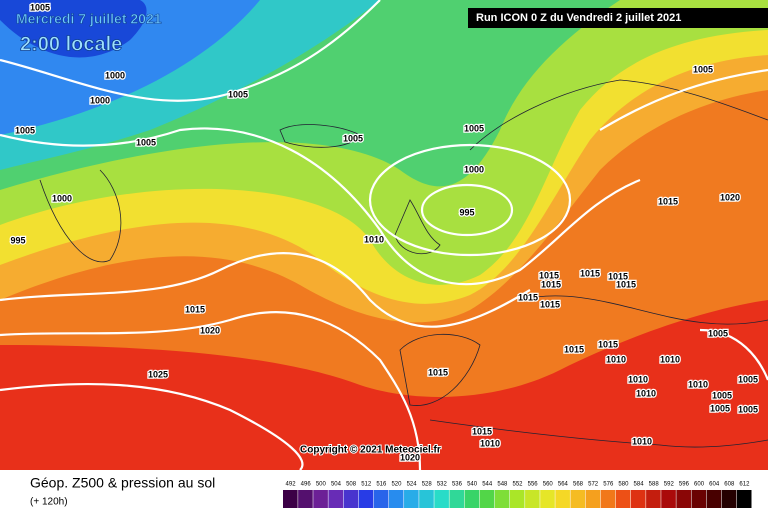 The image size is (768, 517). I want to click on scale-label: 512, so click(366, 485).